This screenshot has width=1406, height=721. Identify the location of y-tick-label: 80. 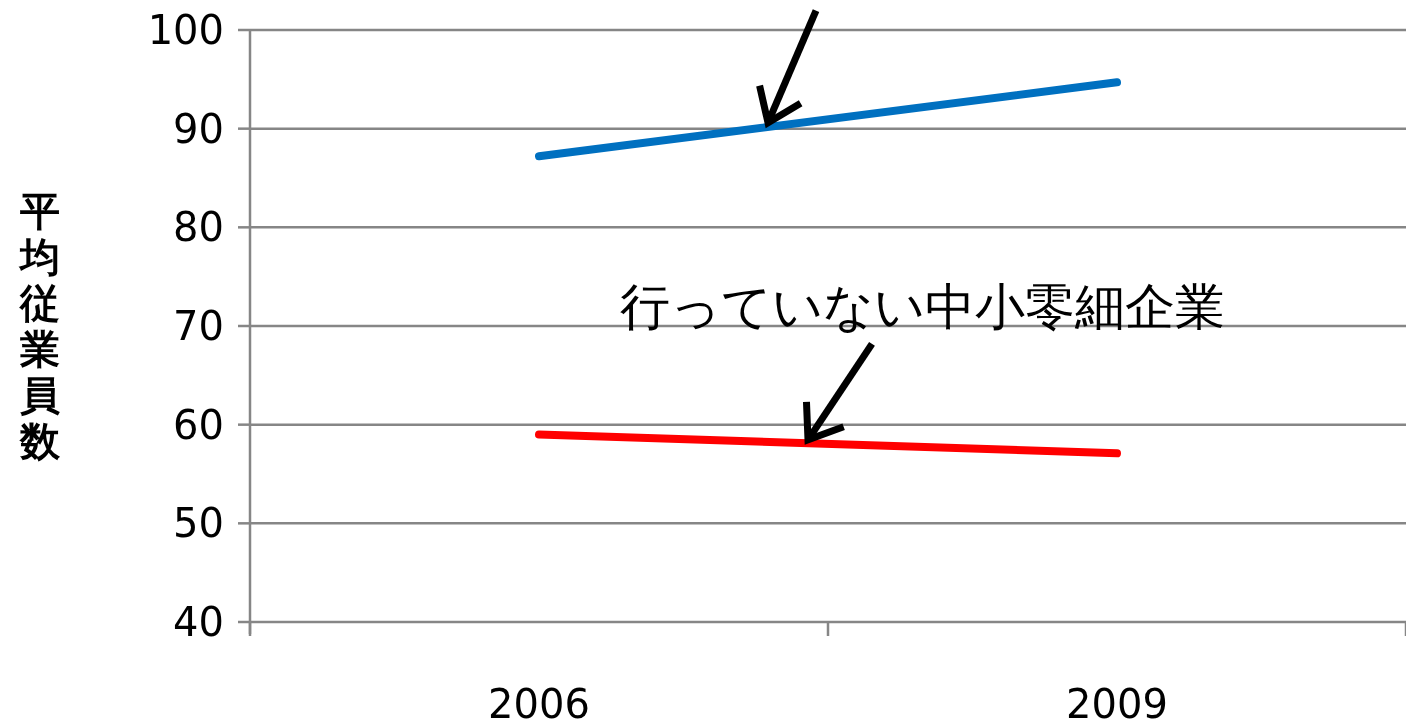
(198, 227).